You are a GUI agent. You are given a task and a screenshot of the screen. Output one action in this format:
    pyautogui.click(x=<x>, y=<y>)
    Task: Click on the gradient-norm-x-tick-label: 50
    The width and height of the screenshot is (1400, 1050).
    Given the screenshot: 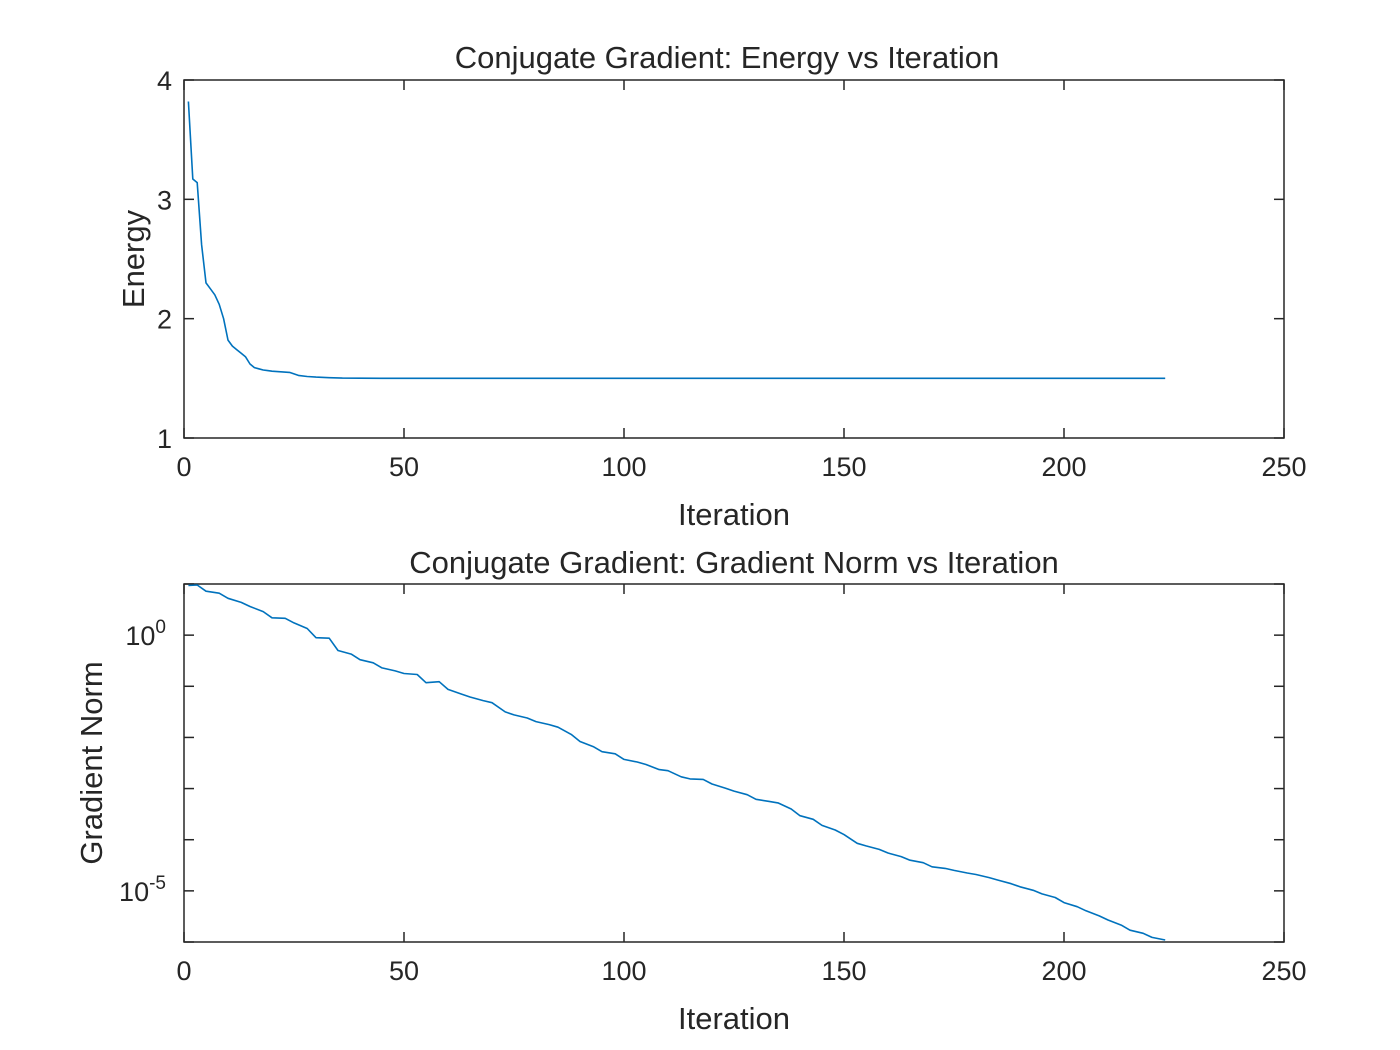 What is the action you would take?
    pyautogui.click(x=404, y=971)
    